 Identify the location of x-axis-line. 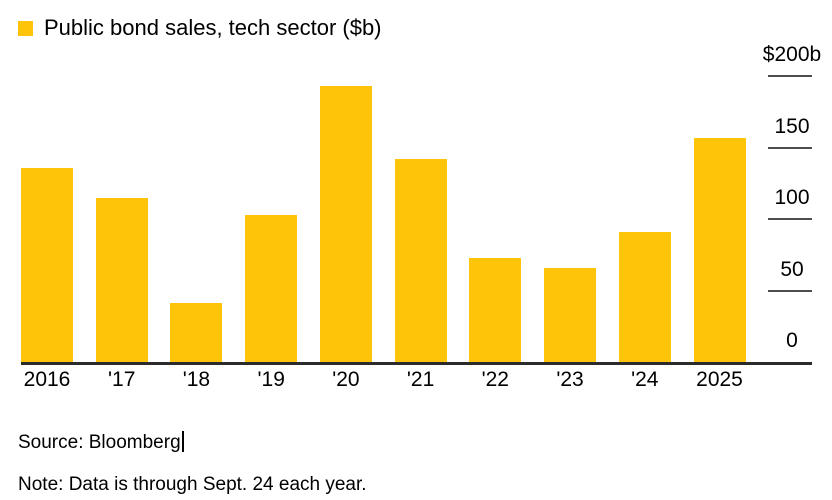
(416, 363).